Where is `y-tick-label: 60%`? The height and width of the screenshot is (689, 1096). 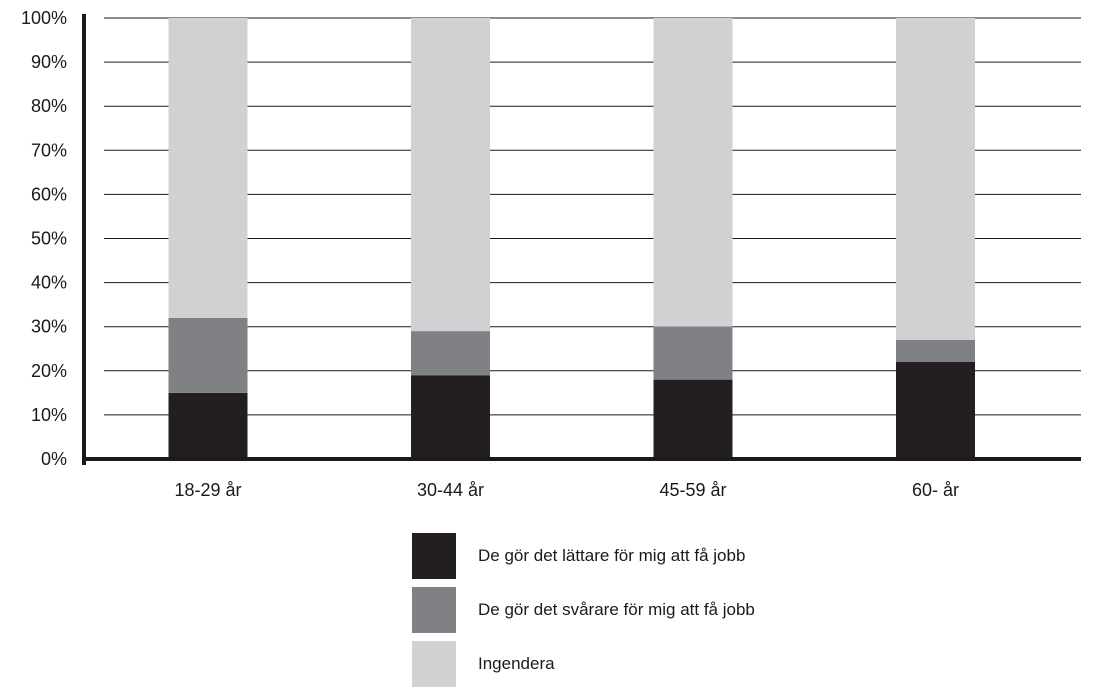 y-tick-label: 60% is located at coordinates (49, 194).